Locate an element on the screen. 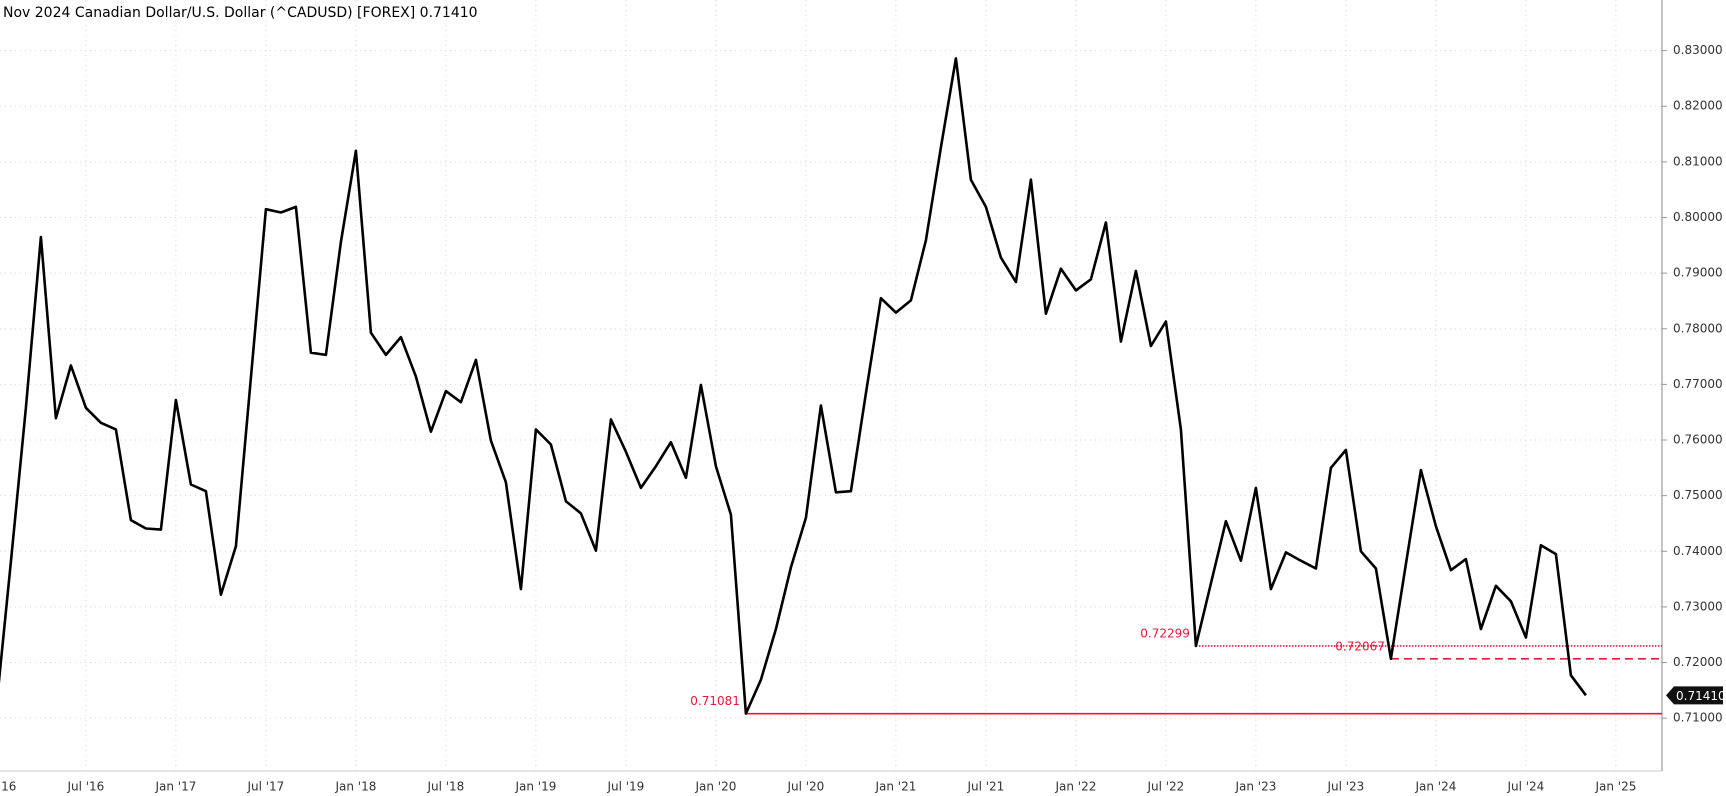 The image size is (1726, 796). level-label: 0.72067 is located at coordinates (1360, 646).